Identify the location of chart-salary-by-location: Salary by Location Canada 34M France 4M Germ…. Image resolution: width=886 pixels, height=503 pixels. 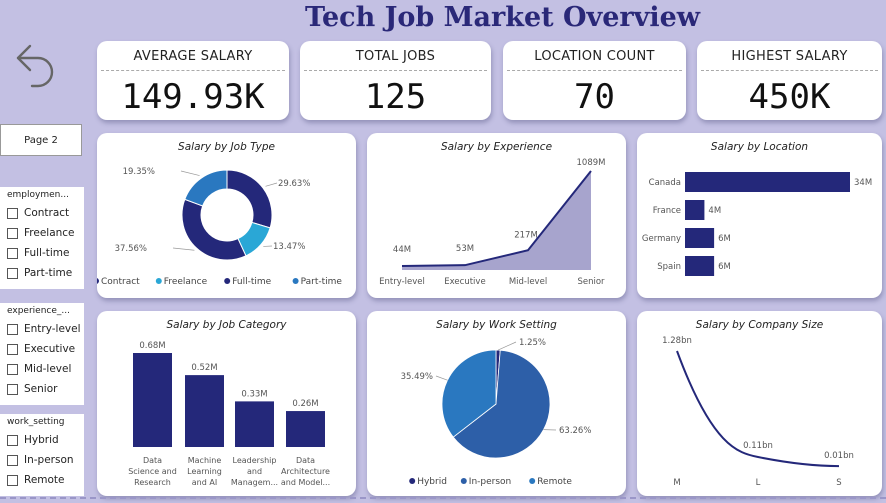
(759, 215).